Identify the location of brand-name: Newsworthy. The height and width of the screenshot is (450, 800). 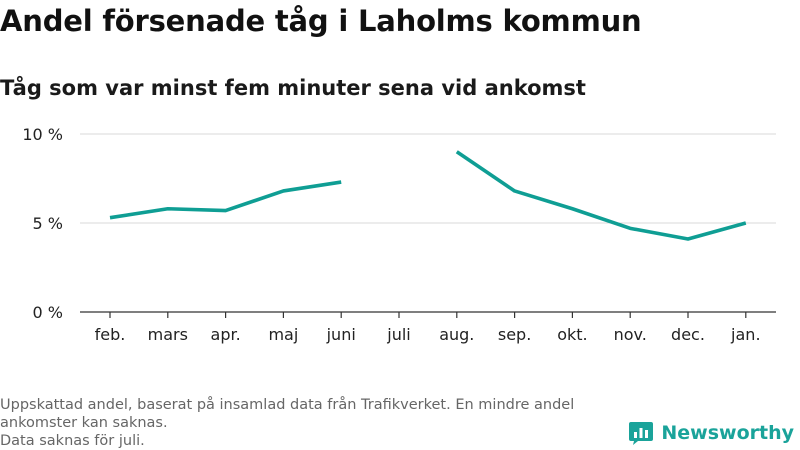
(727, 433).